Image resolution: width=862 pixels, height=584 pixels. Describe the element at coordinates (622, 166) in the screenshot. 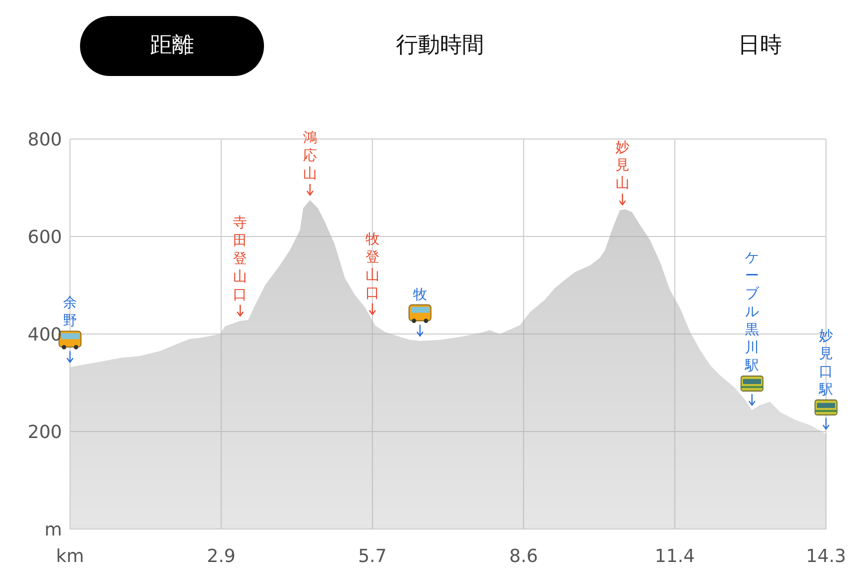

I see `annotation: 妙見山` at that location.